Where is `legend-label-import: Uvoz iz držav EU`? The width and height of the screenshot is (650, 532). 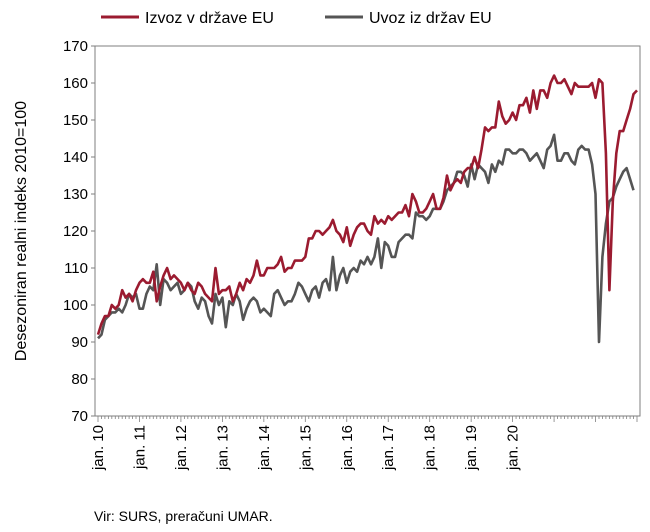
legend-label-import: Uvoz iz držav EU is located at coordinates (430, 18).